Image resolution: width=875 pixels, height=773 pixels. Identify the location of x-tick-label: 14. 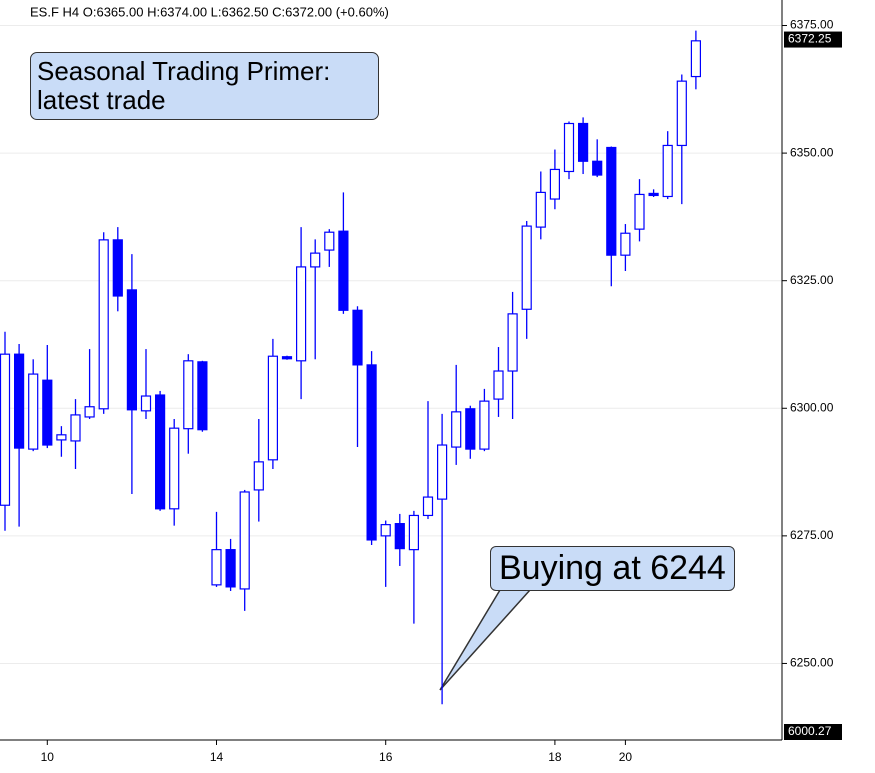
(217, 757).